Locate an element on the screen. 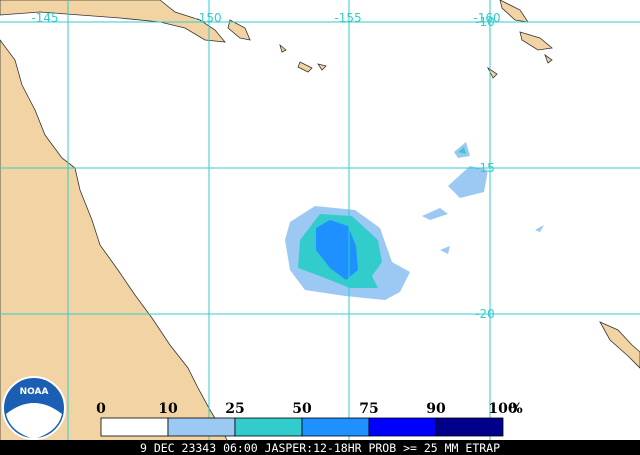 This screenshot has height=455, width=640. precip-probability is located at coordinates (414, 221).